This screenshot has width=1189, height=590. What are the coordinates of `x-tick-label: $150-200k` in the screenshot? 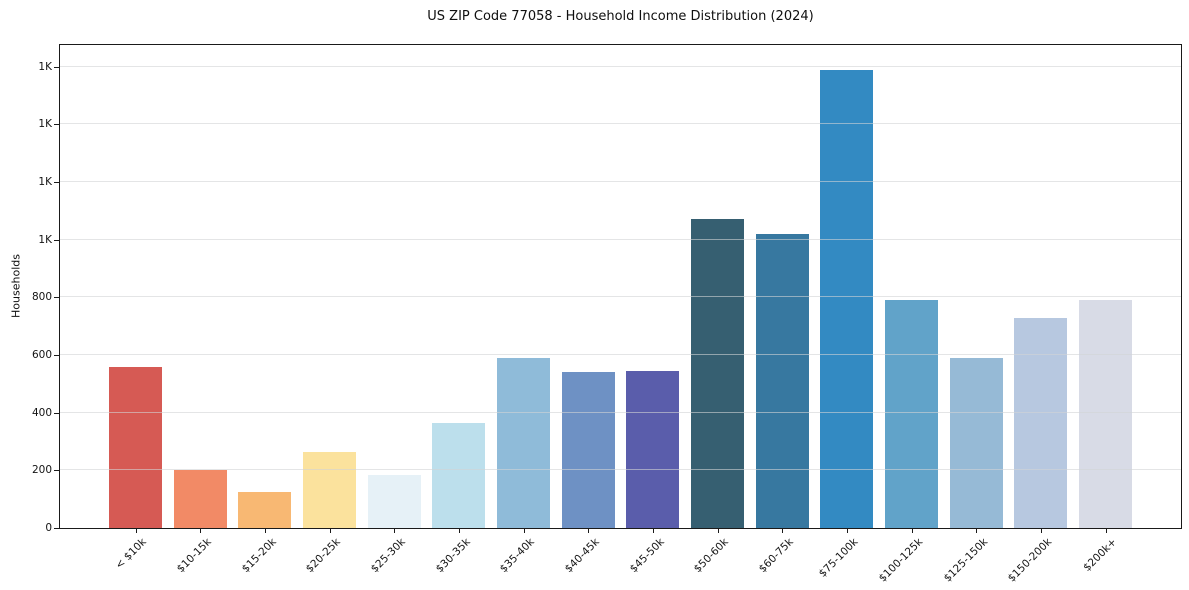 It's located at (1030, 560).